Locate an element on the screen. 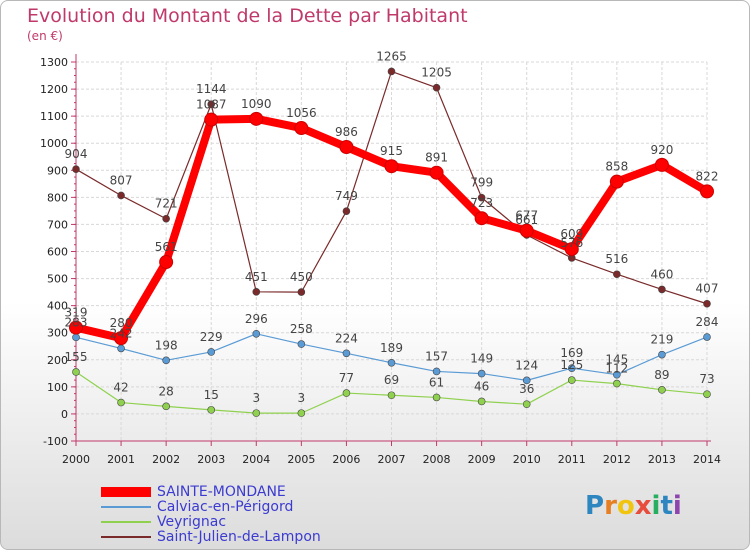 The height and width of the screenshot is (550, 750). x-tick-label: 2011 is located at coordinates (572, 459).